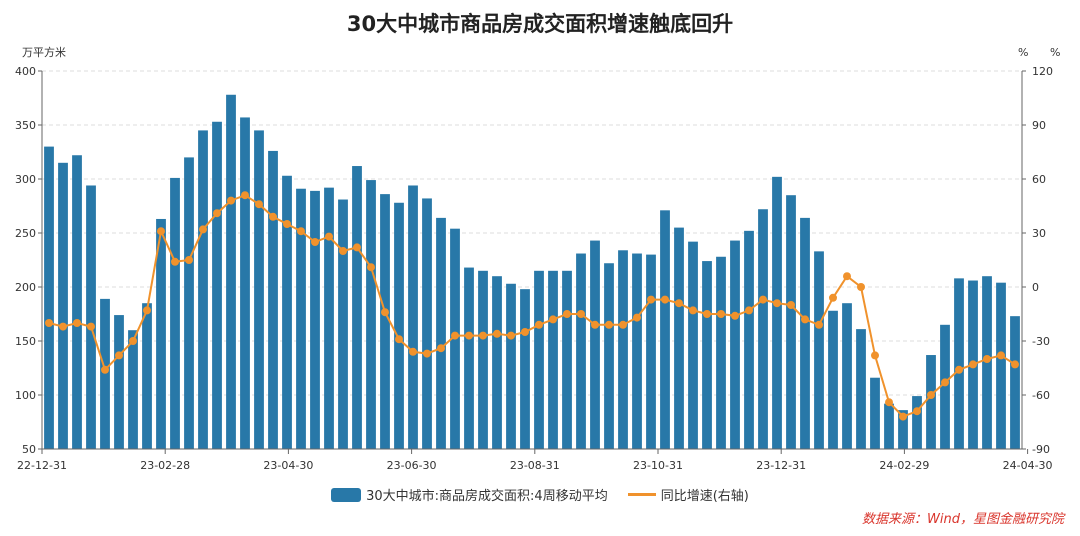 The image size is (1080, 536). I want to click on left-axis-unit: 万平方米, so click(44, 52).